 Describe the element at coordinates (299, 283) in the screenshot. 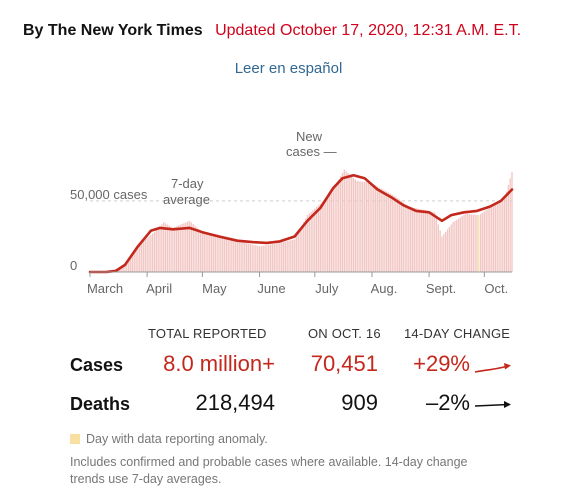

I see `x-axis: March April May June July Aug. Sept. Oct.` at that location.